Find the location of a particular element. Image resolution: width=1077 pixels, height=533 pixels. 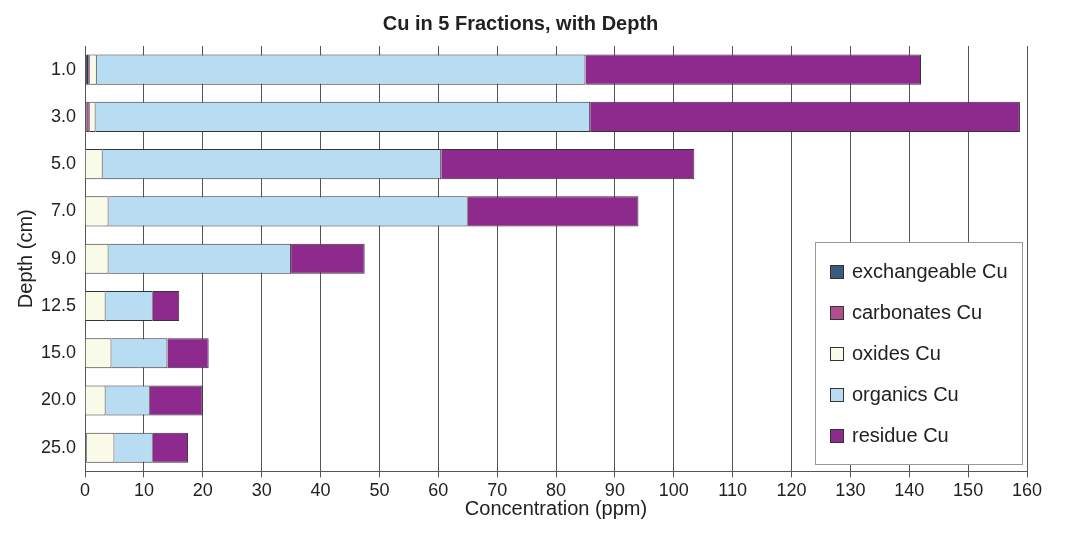

x-tick-label: 60 is located at coordinates (438, 490).